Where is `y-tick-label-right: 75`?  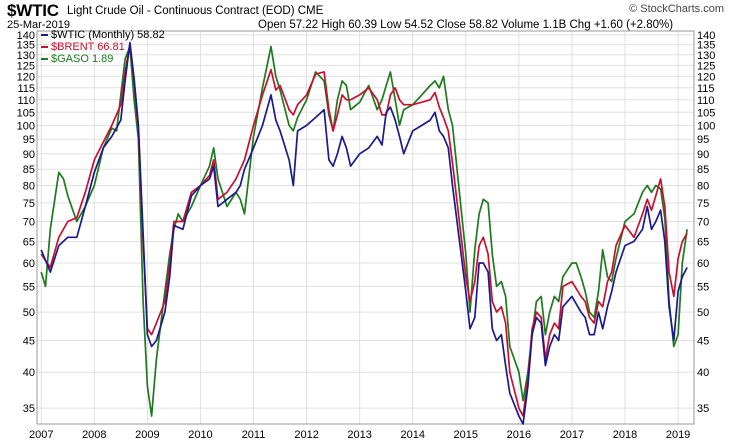 y-tick-label-right: 75 is located at coordinates (703, 204).